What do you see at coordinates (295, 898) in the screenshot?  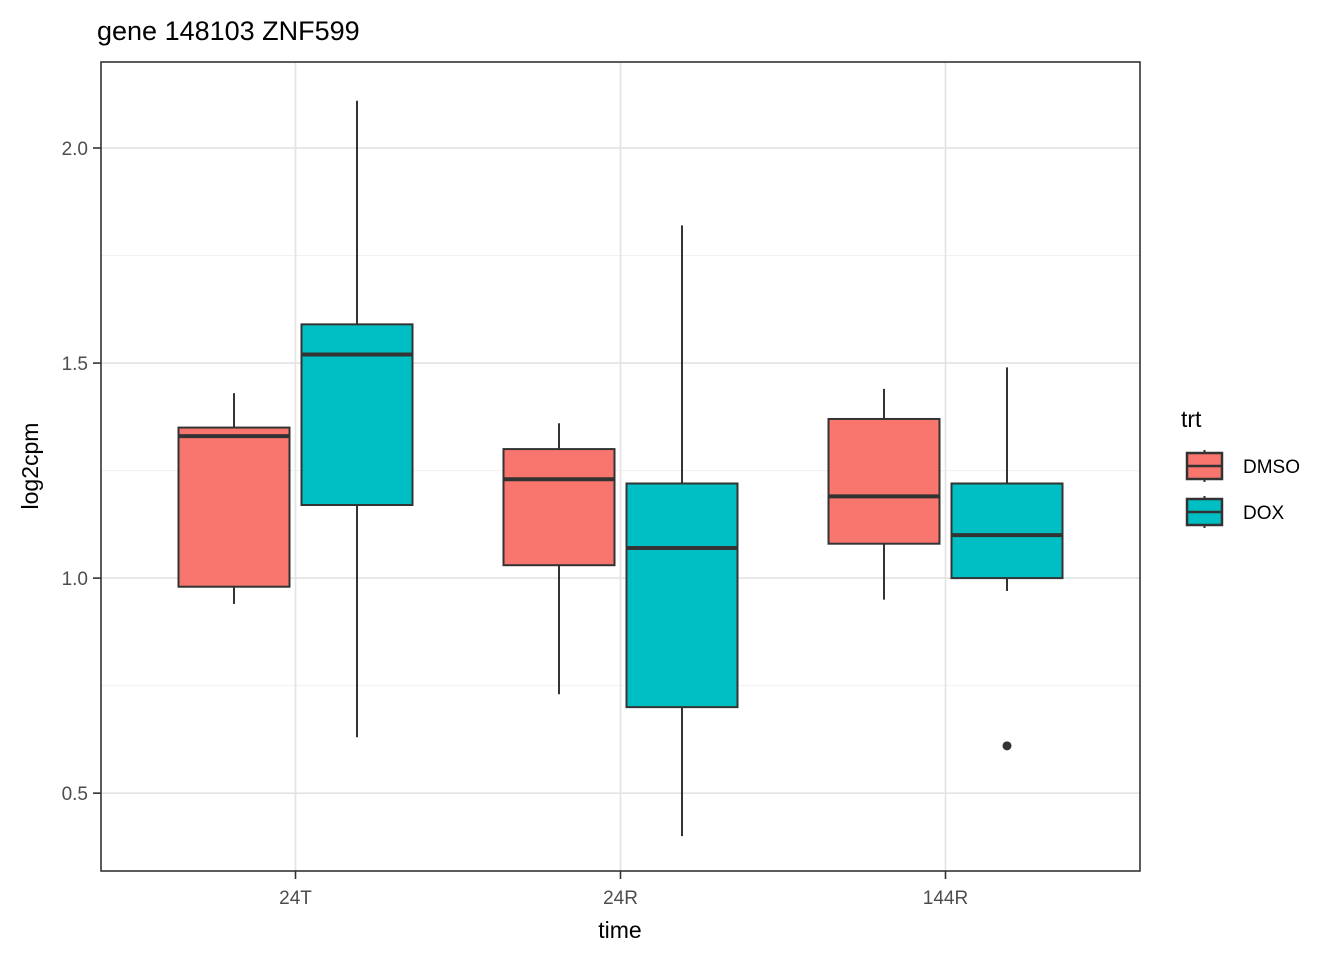 I see `x-tick-label: 24T` at bounding box center [295, 898].